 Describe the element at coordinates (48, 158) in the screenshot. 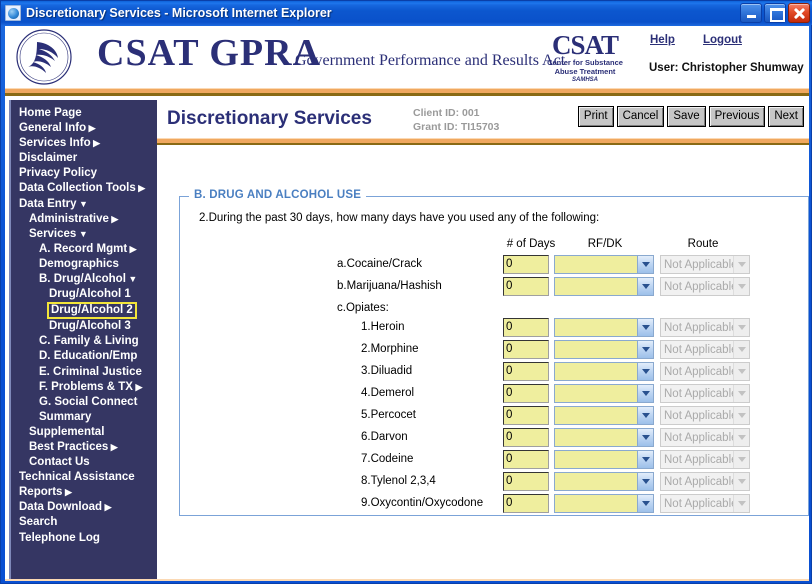

I see `sidebar-item-disclaimer: Disclaimer` at that location.